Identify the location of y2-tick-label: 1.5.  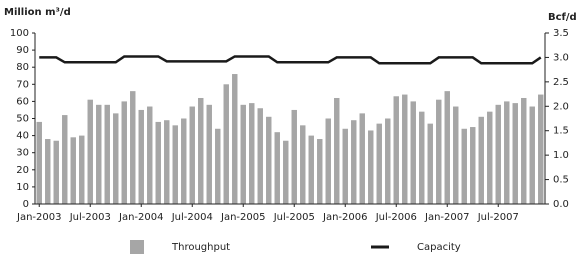
(561, 131).